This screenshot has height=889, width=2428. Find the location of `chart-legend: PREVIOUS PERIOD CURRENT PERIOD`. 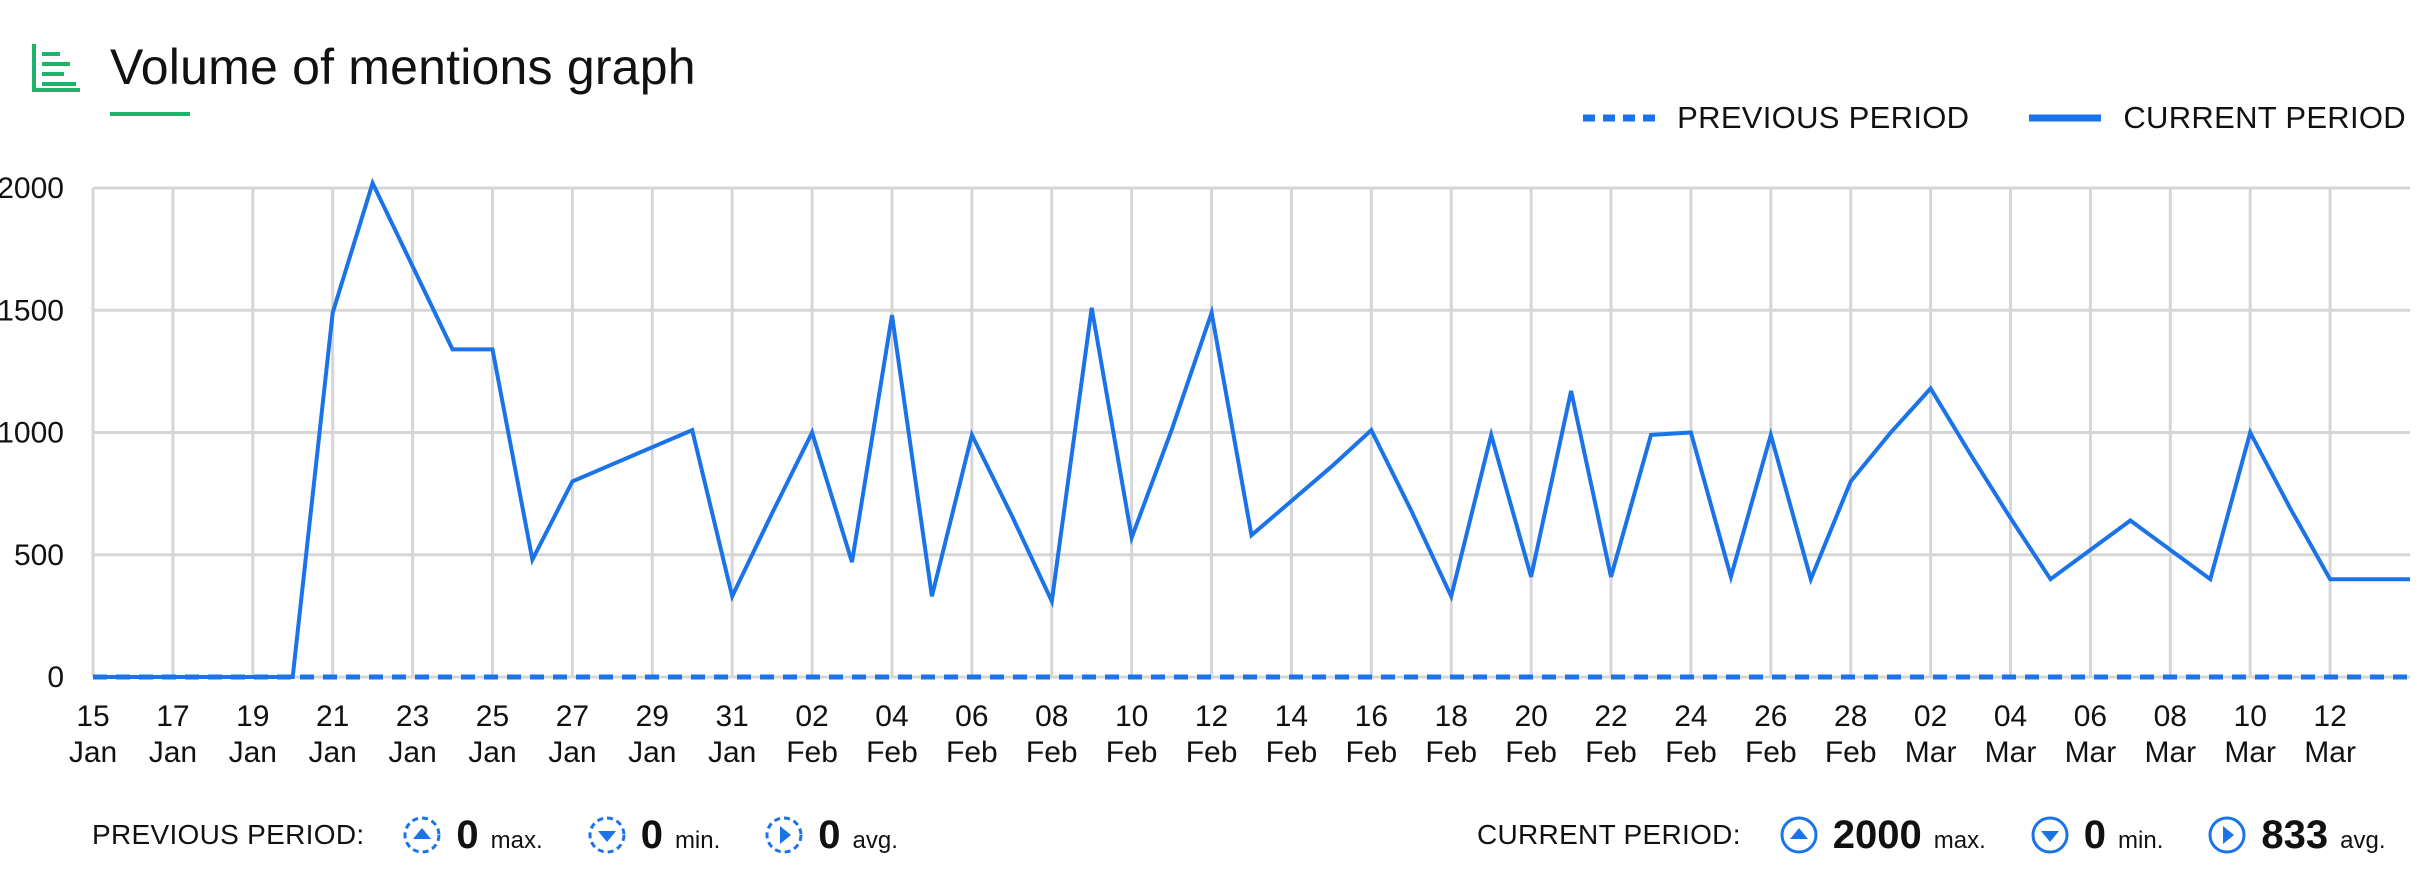

chart-legend: PREVIOUS PERIOD CURRENT PERIOD is located at coordinates (1964, 118).